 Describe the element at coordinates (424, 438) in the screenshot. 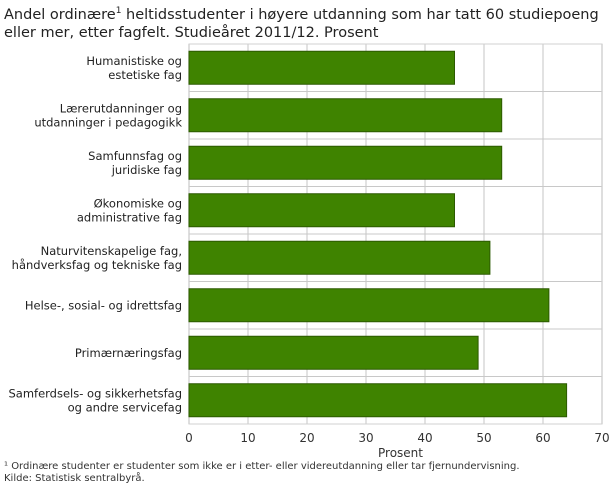

I see `x-tick-label: 40` at that location.